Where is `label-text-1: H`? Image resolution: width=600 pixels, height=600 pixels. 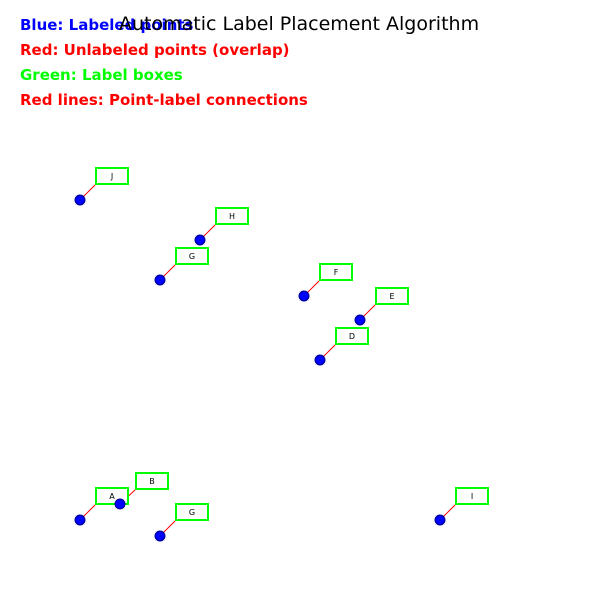
label-text-1: H is located at coordinates (232, 216).